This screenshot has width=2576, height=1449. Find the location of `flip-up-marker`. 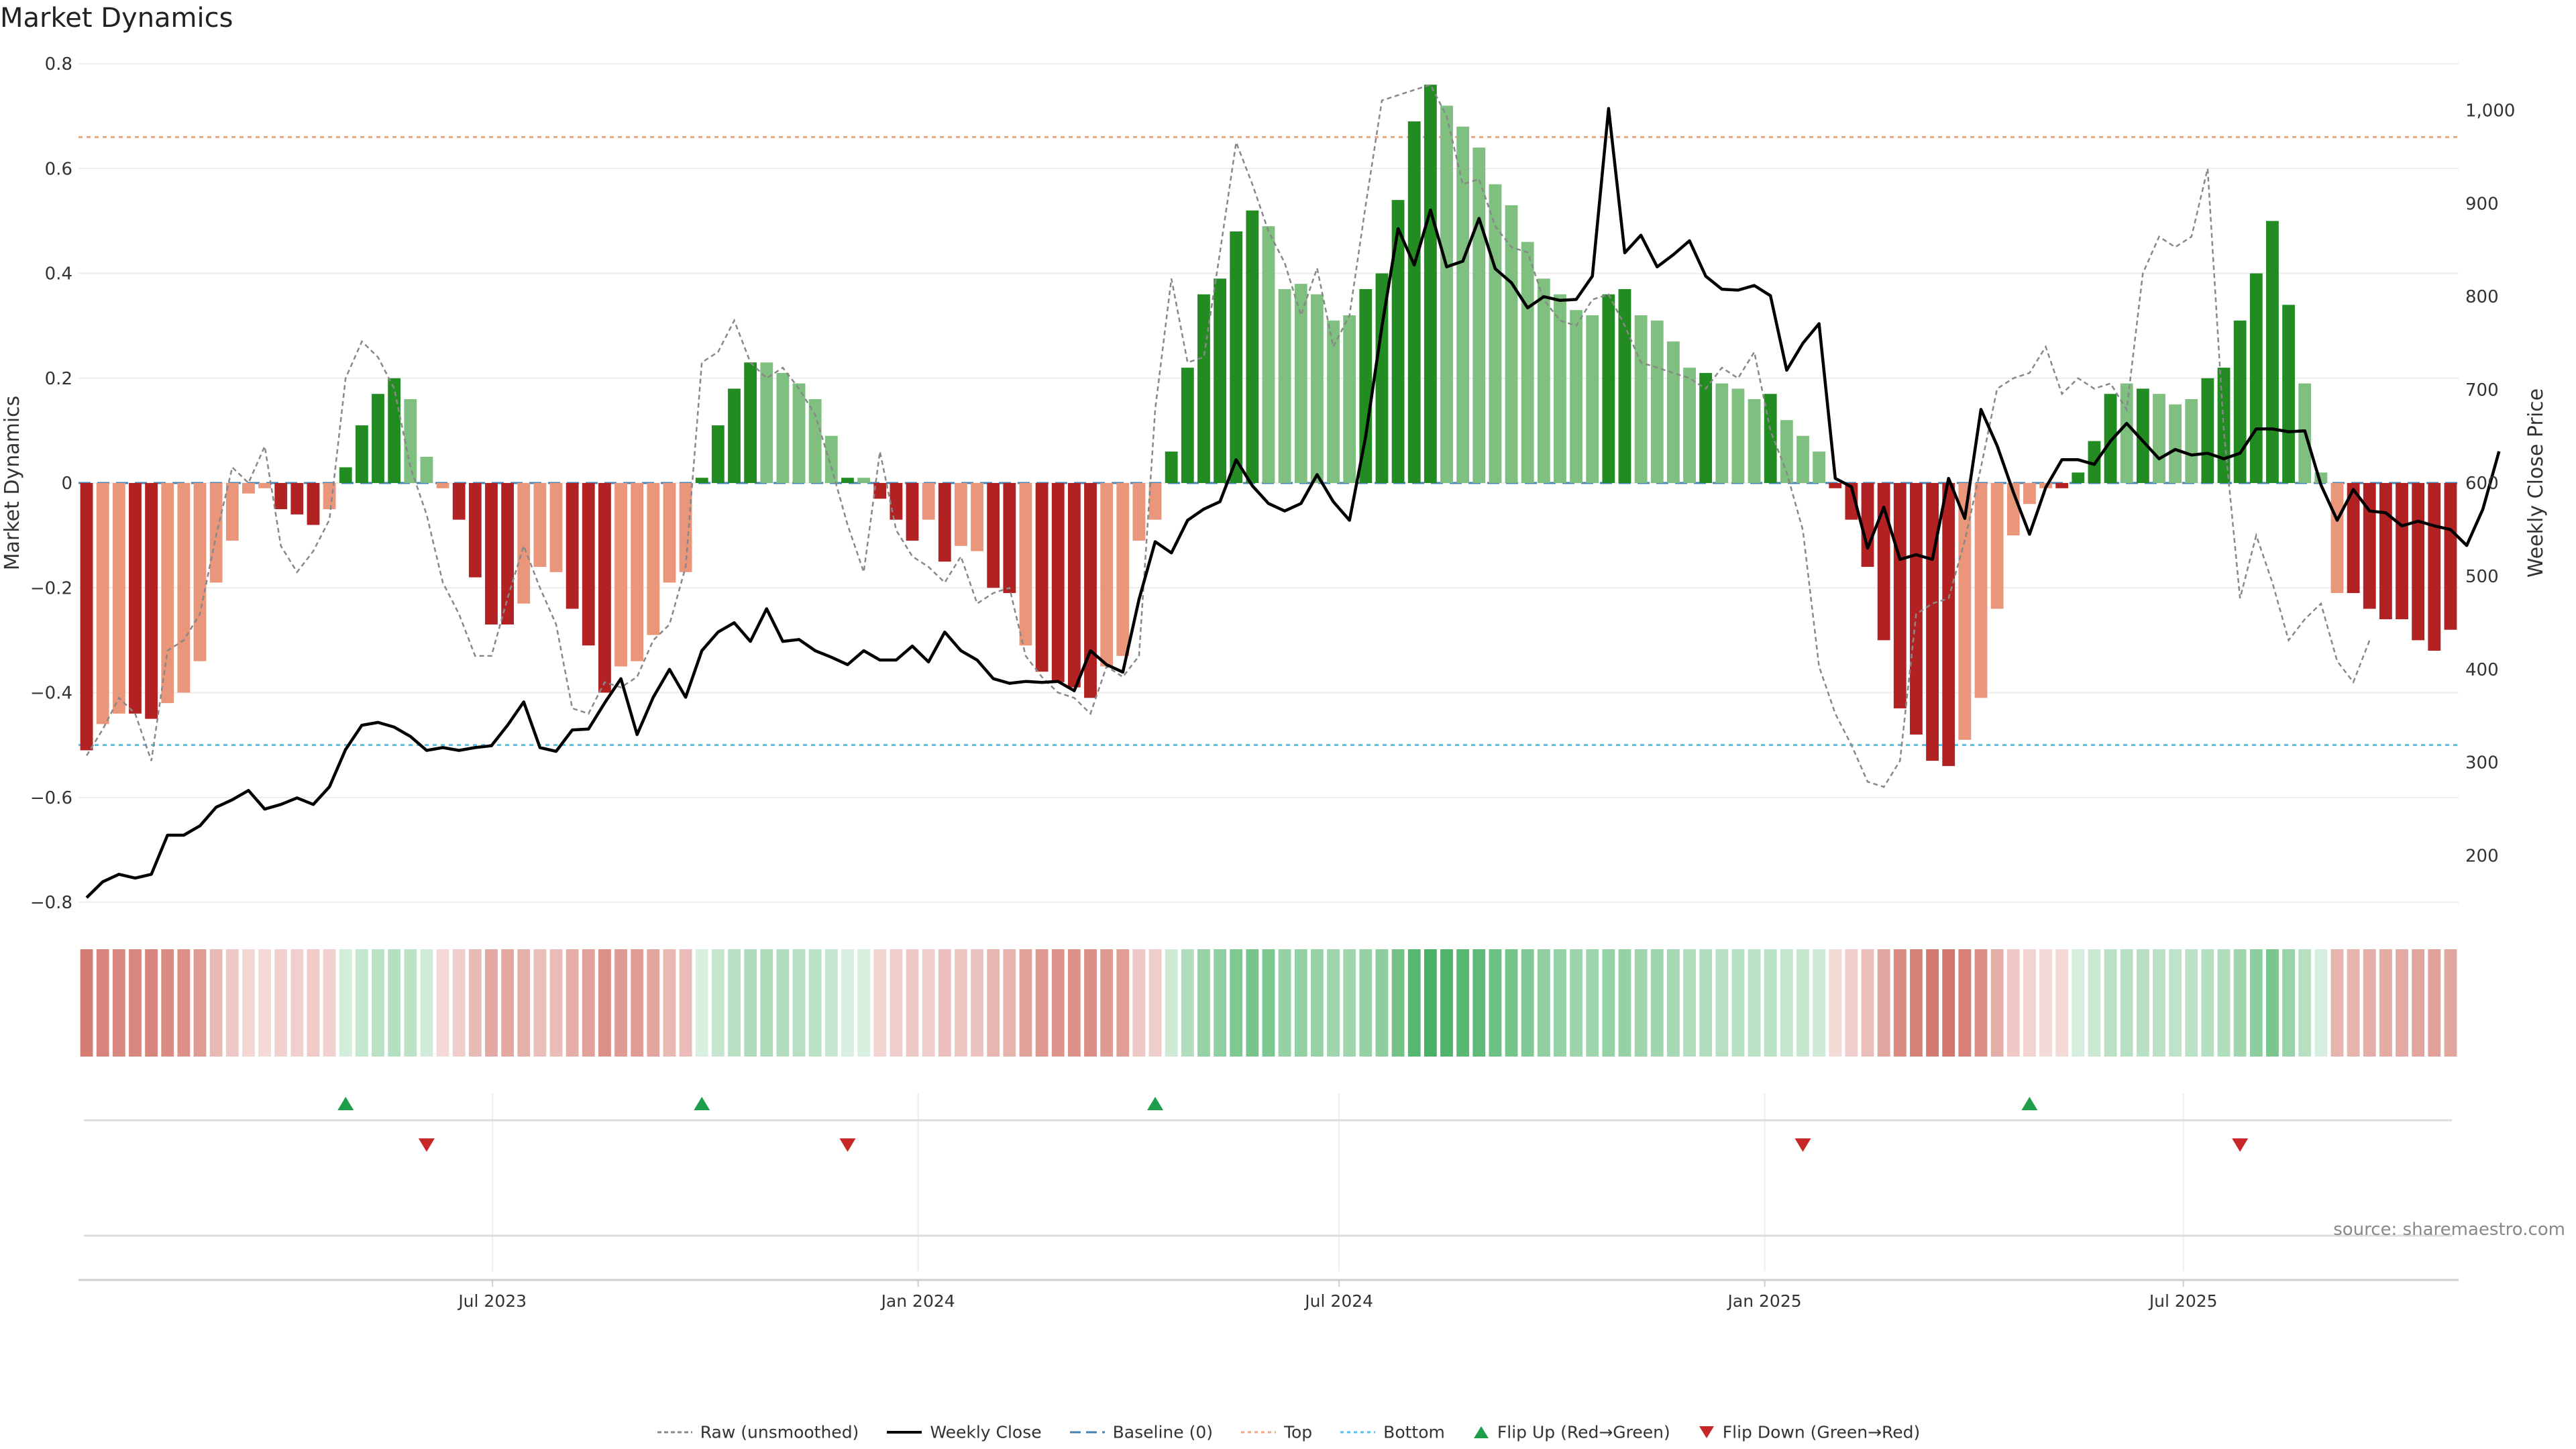

flip-up-marker is located at coordinates (1155, 1103).